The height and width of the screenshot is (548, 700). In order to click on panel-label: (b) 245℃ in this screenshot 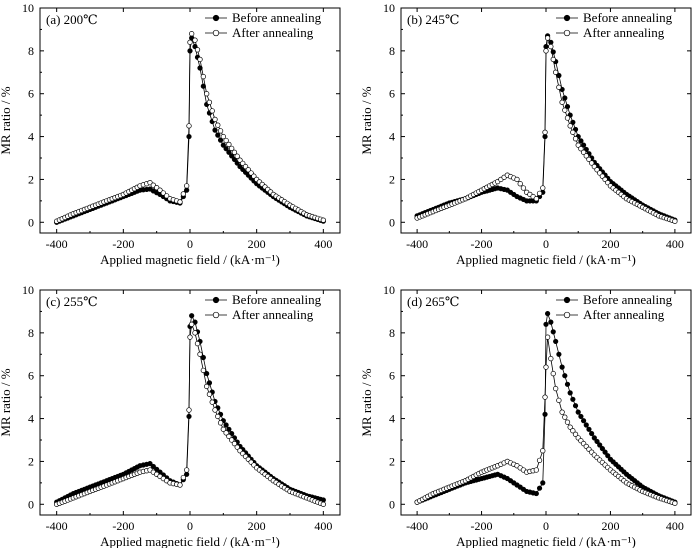, I will do `click(433, 19)`.